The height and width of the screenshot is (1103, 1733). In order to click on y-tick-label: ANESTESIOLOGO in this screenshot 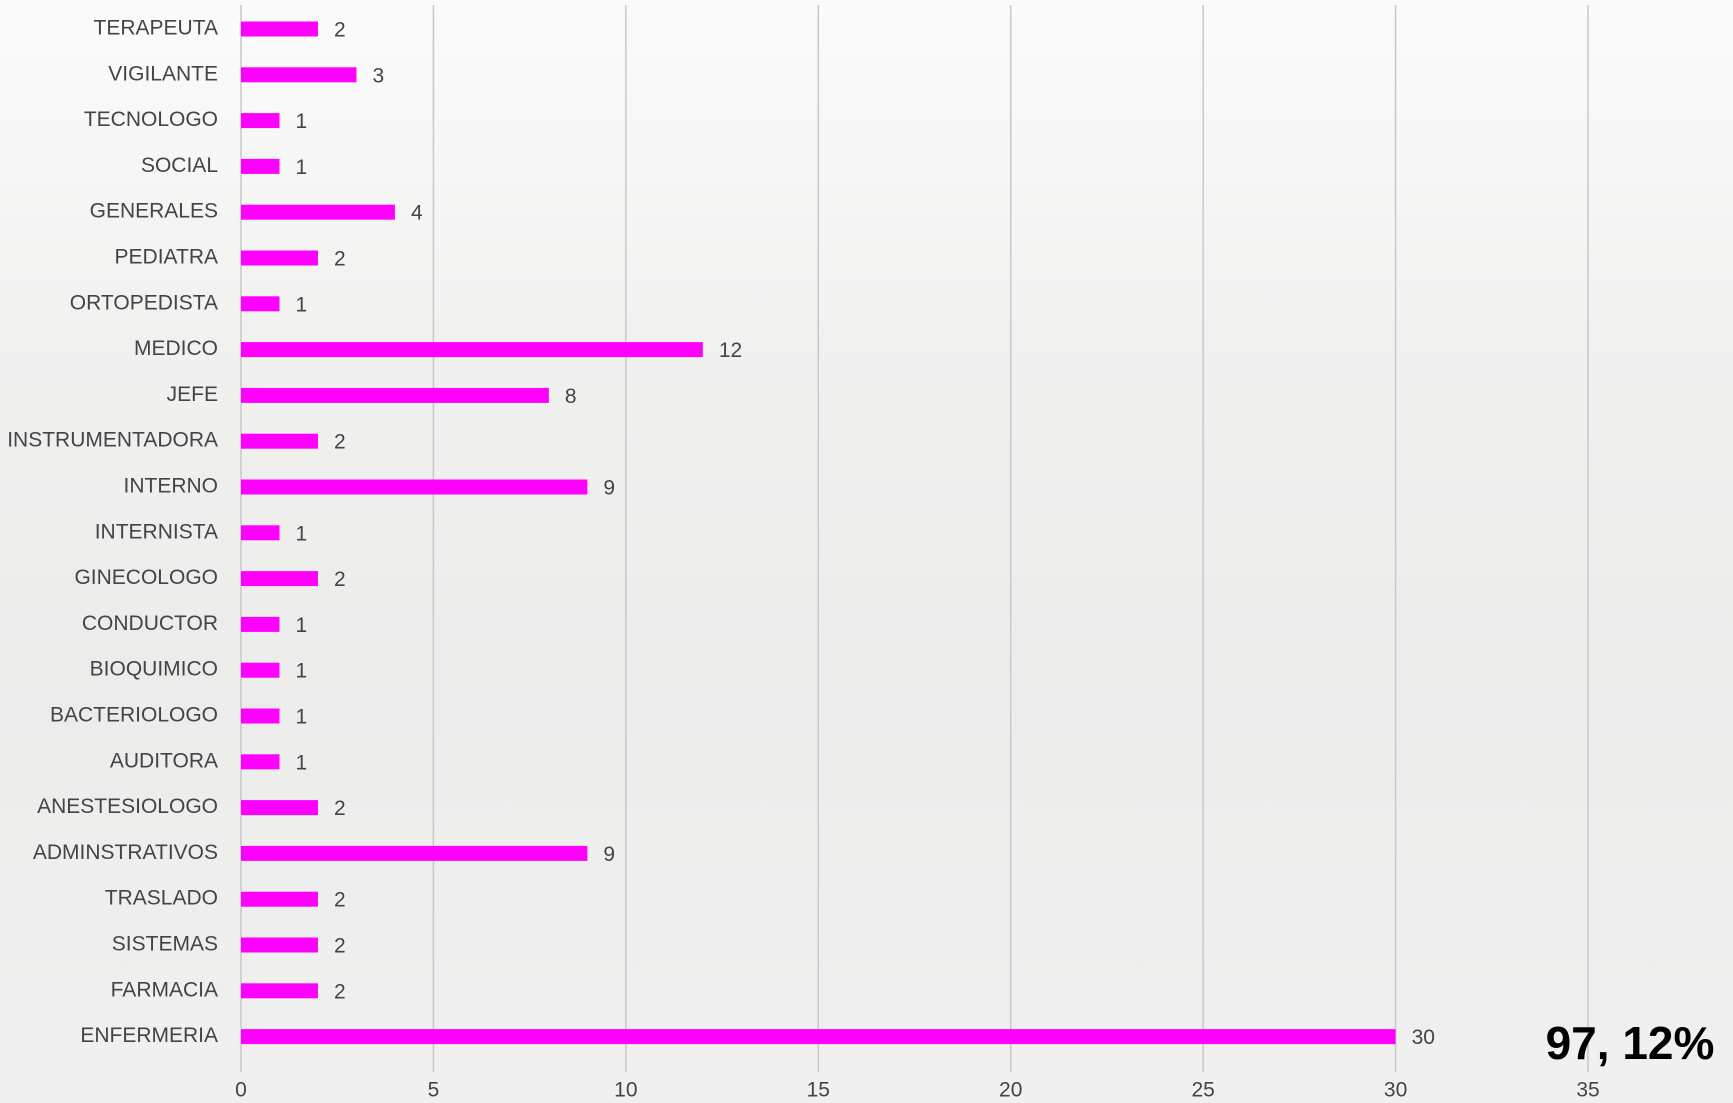, I will do `click(127, 806)`.